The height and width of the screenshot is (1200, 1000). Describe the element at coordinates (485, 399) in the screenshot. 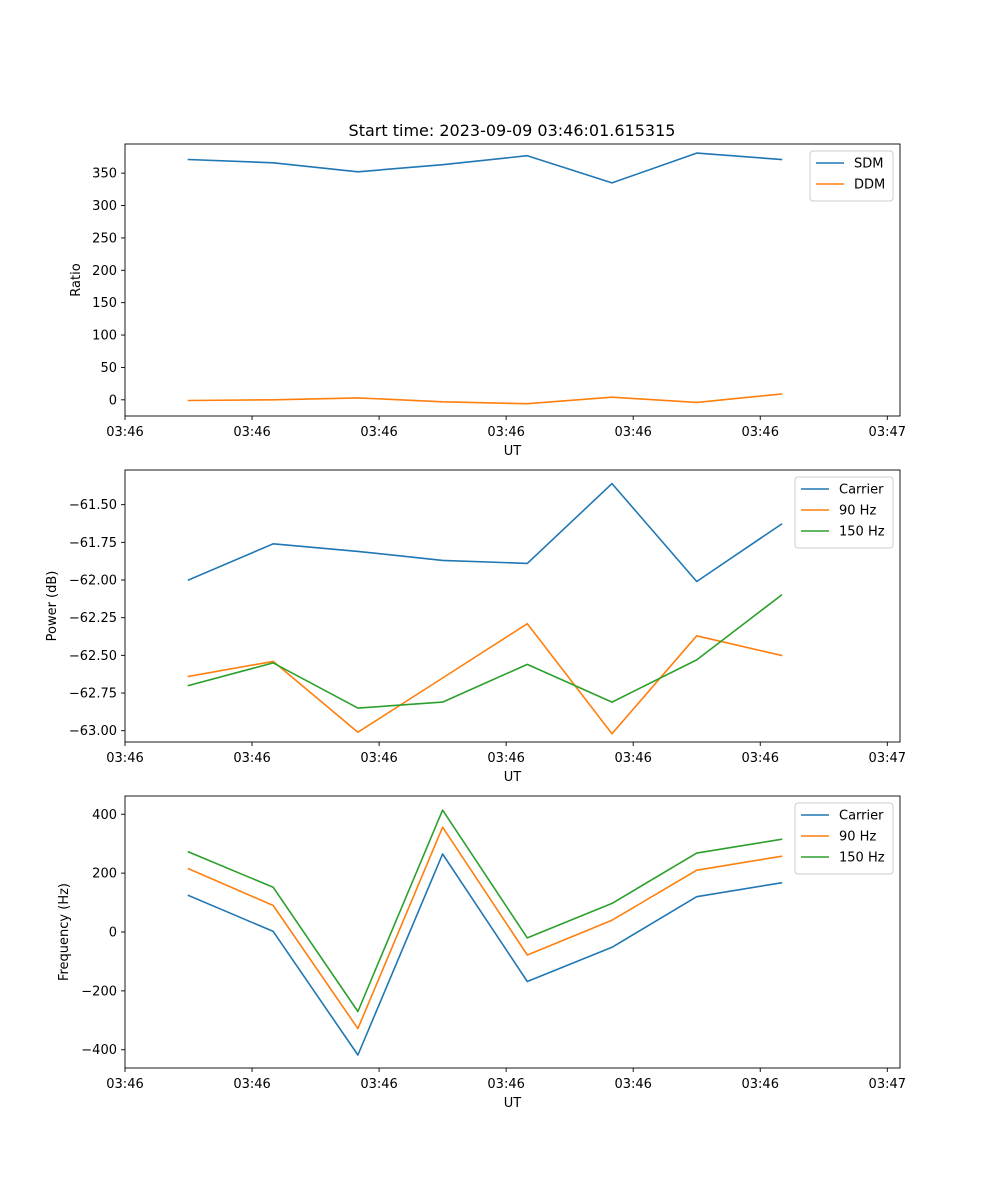

I see `series-line-ddm` at that location.